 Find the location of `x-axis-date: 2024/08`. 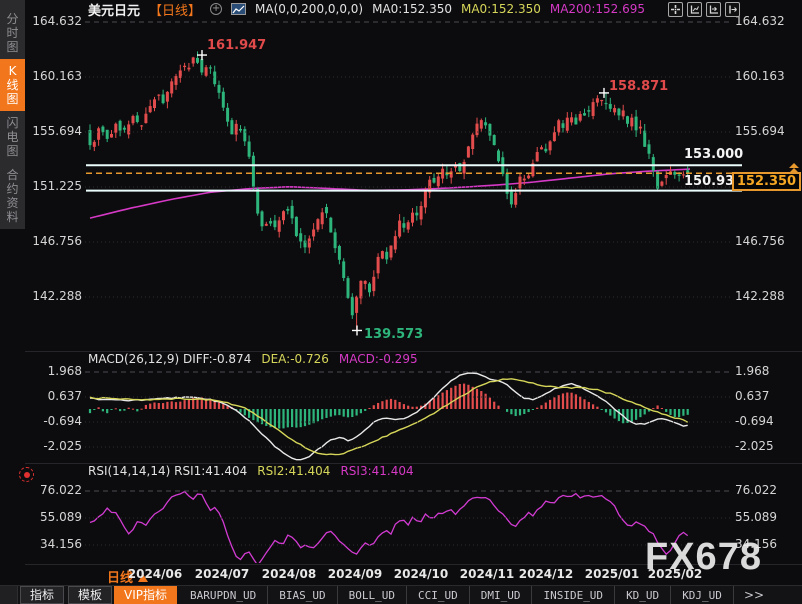

x-axis-date: 2024/08 is located at coordinates (289, 574).